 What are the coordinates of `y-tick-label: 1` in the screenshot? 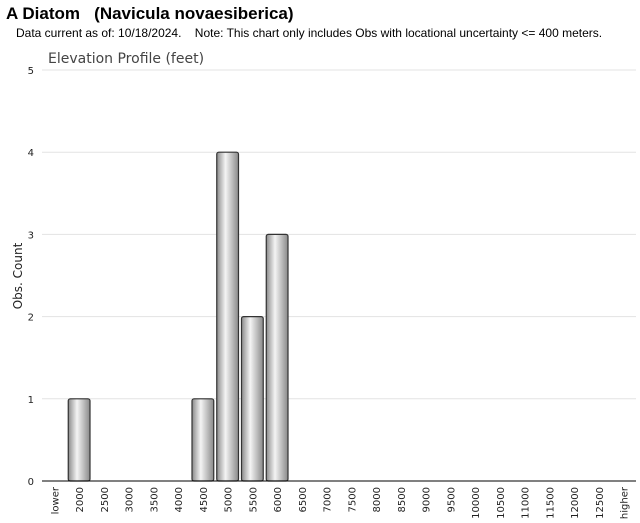 It's located at (31, 400).